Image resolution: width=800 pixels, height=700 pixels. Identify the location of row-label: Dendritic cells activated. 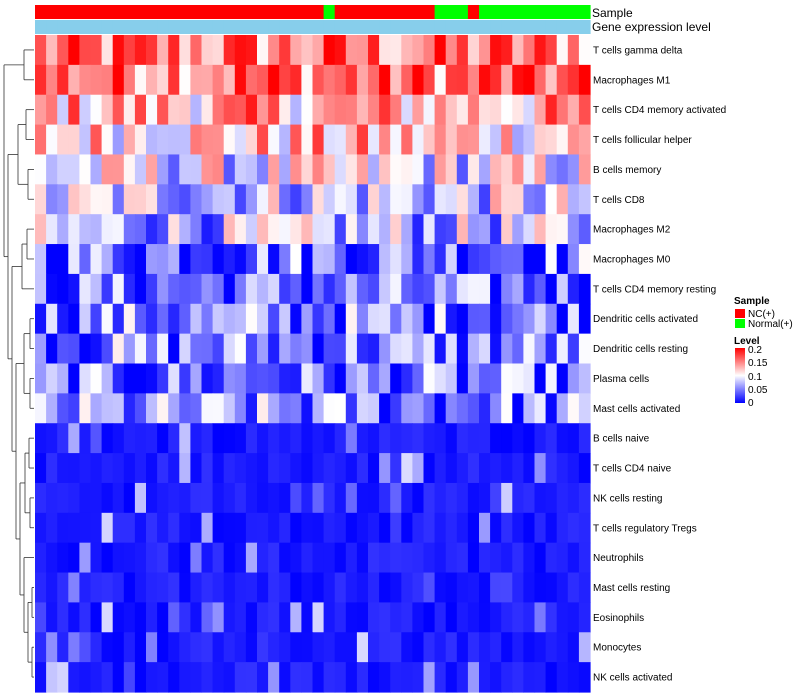
(645, 319).